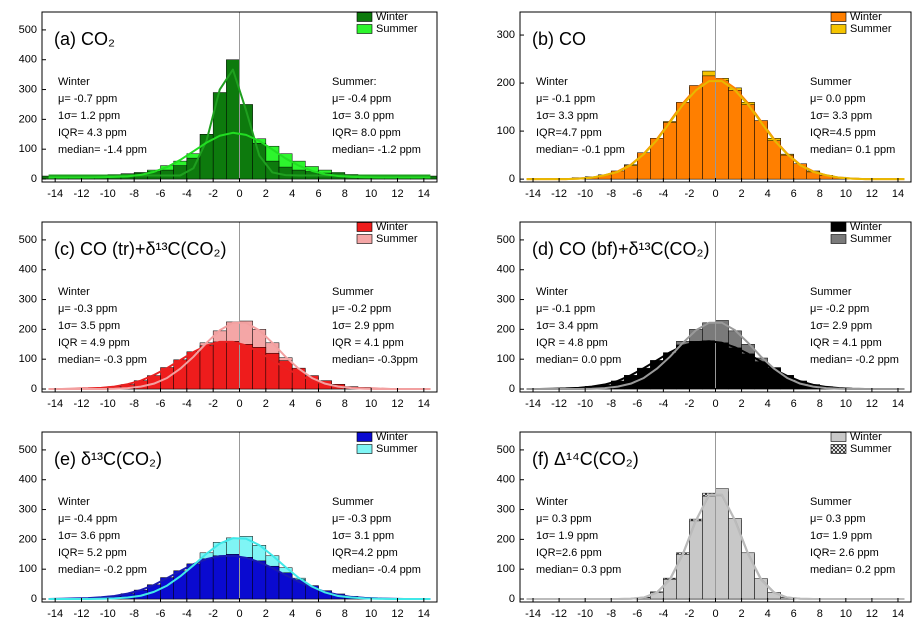  I want to click on stats-text: IQR= 5.2 ppm, so click(92, 553).